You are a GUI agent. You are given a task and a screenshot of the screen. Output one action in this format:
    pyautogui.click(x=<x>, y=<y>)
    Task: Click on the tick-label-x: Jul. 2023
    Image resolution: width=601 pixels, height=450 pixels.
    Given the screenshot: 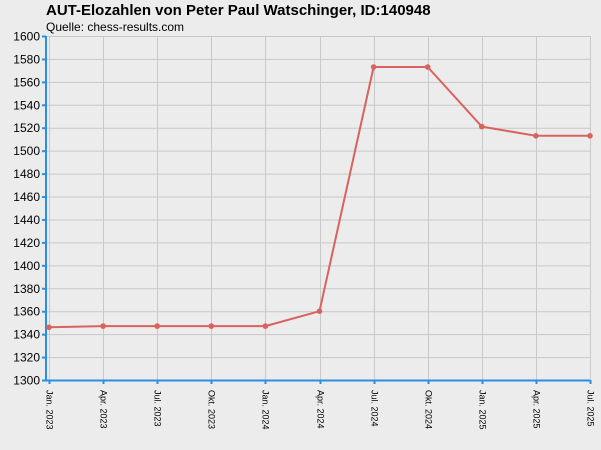 What is the action you would take?
    pyautogui.click(x=158, y=408)
    